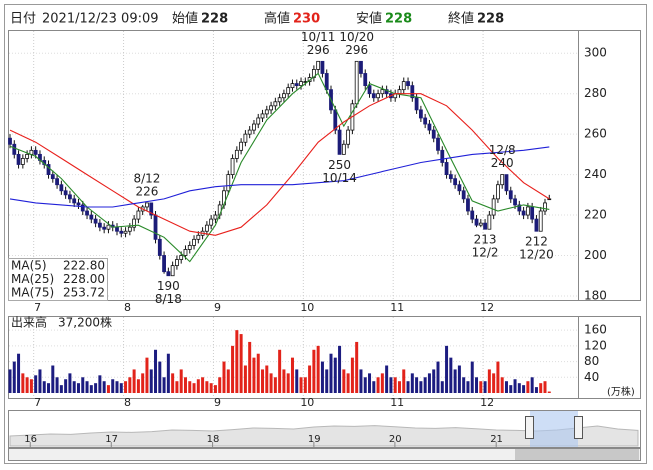  What do you see at coordinates (578, 427) in the screenshot?
I see `navigator-handle-right` at bounding box center [578, 427].